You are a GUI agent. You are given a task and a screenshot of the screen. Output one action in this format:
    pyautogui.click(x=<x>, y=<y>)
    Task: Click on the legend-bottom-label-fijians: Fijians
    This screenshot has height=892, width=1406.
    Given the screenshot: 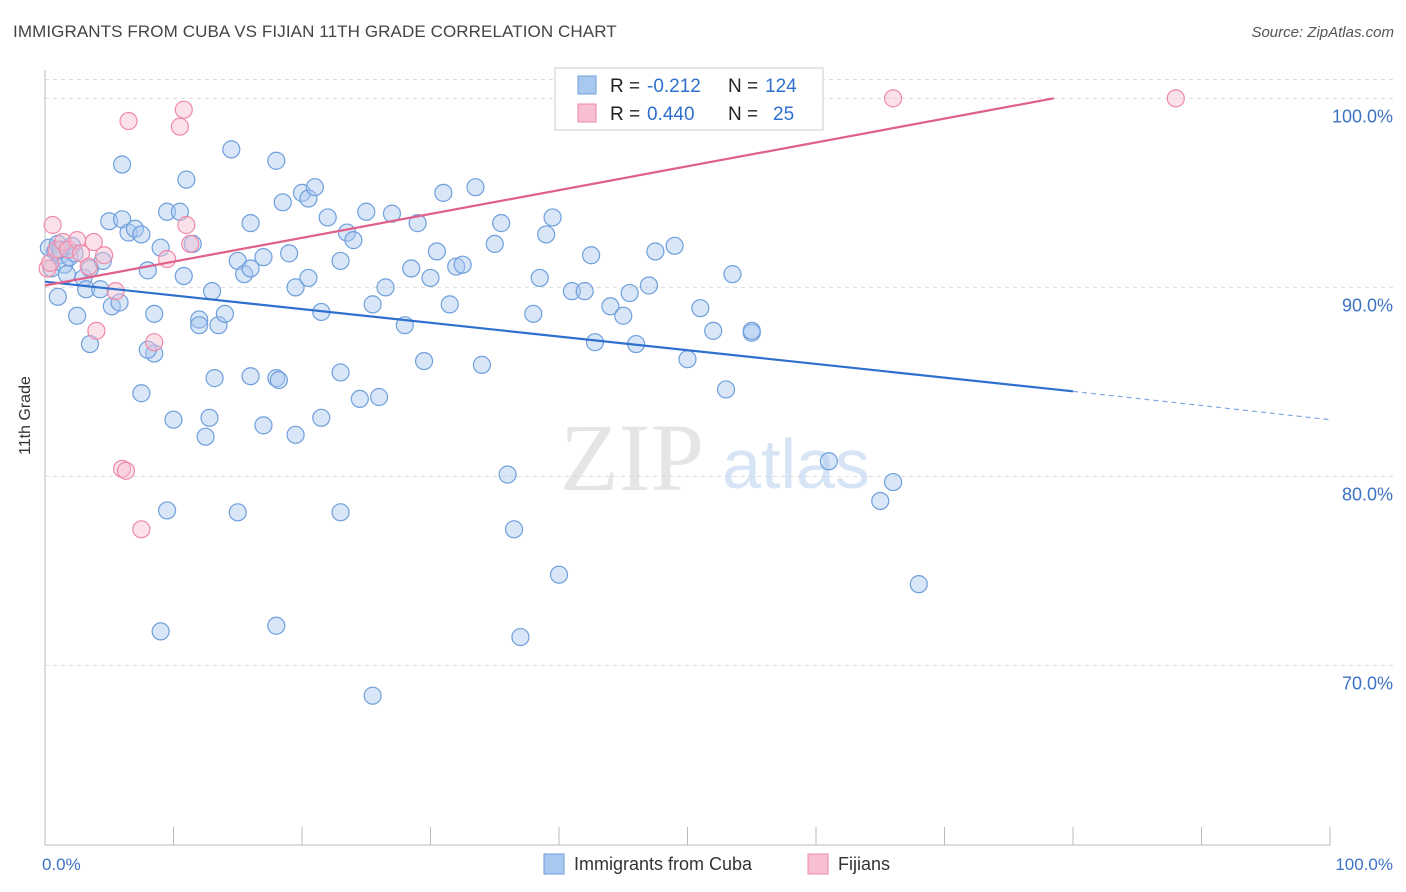 What is the action you would take?
    pyautogui.click(x=864, y=864)
    